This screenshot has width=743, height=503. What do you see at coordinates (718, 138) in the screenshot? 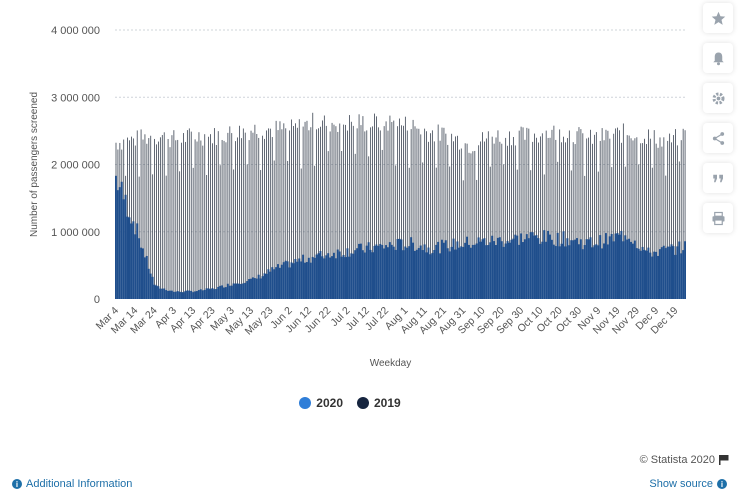
I see `share-button` at bounding box center [718, 138].